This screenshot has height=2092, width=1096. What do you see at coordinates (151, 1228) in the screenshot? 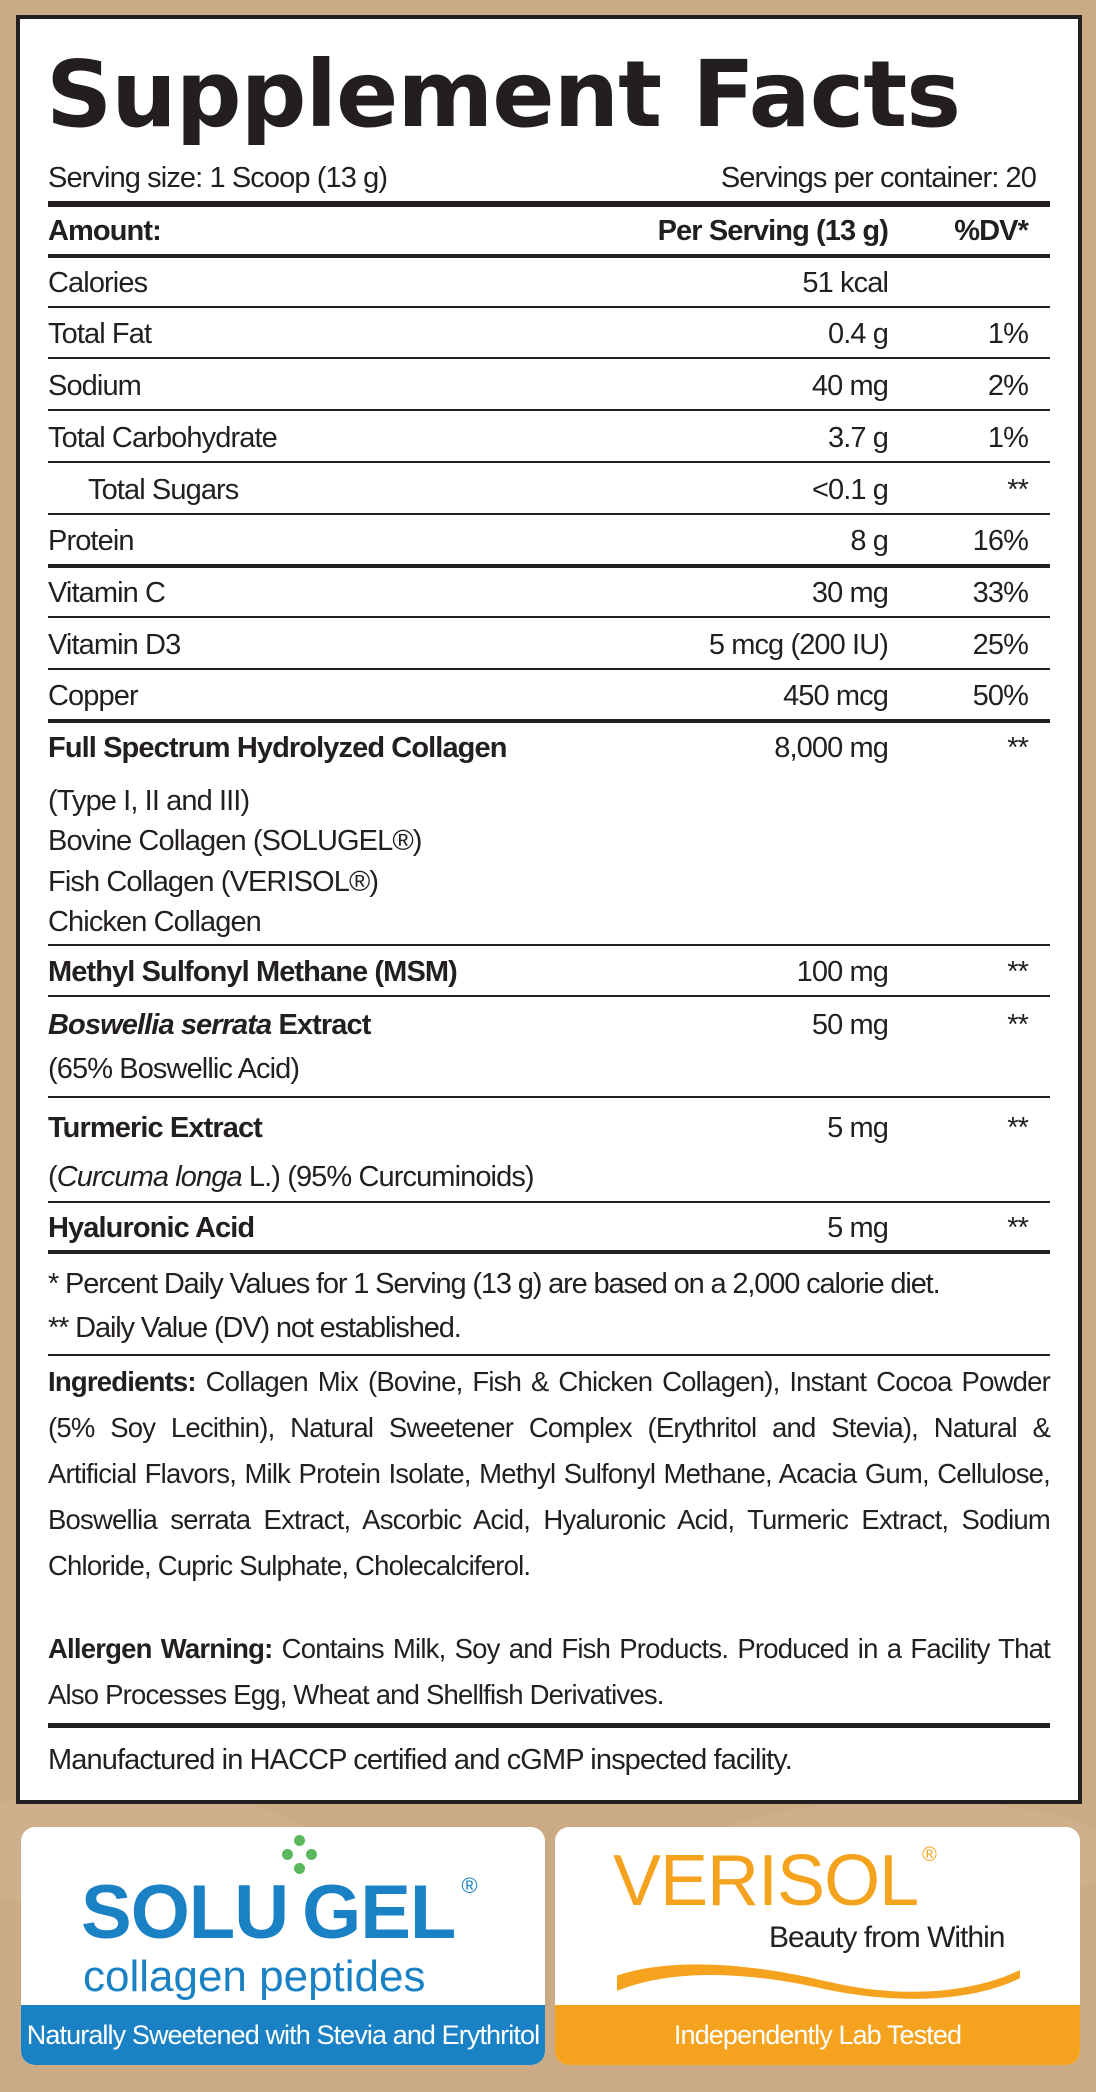
I see `nutrient-label: Hyaluronic Acid` at bounding box center [151, 1228].